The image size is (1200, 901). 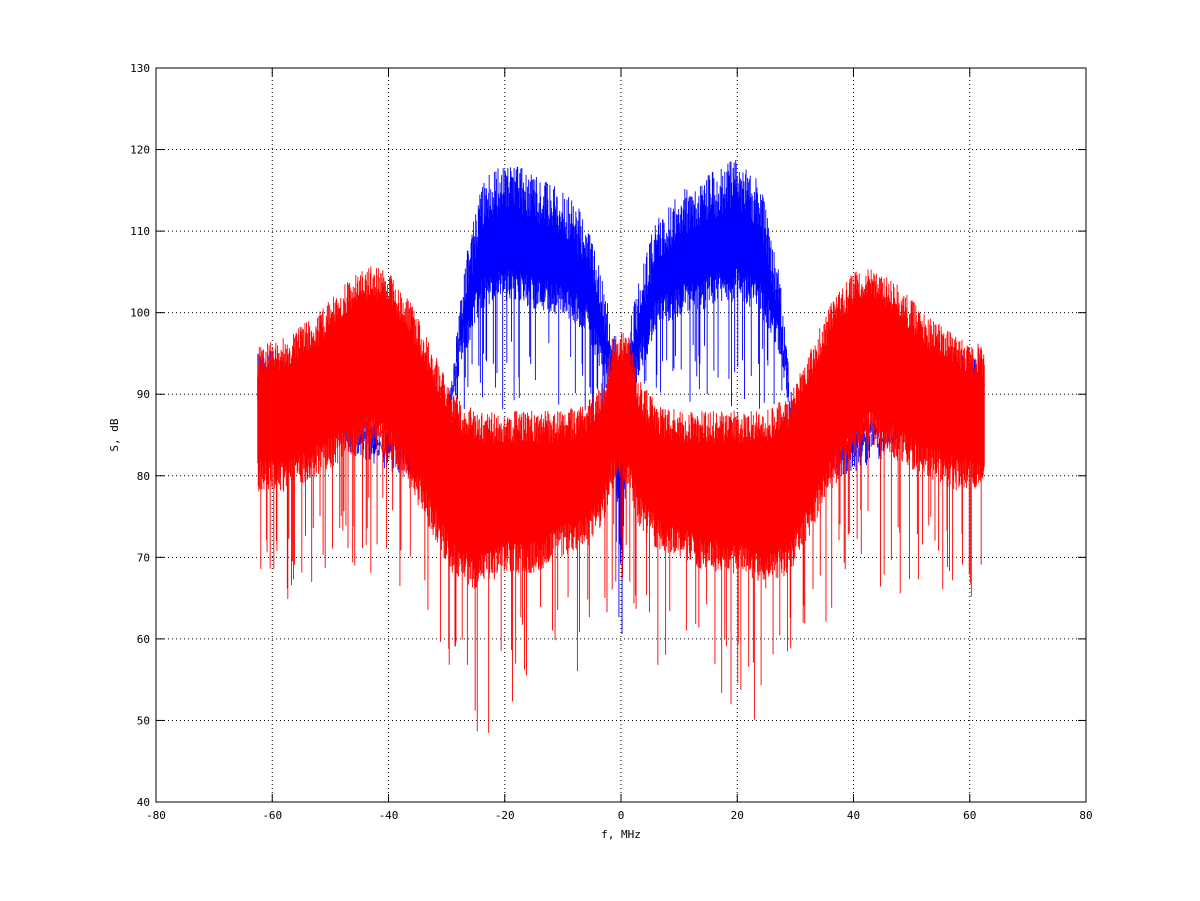 What do you see at coordinates (389, 815) in the screenshot?
I see `x-tick-label: -40` at bounding box center [389, 815].